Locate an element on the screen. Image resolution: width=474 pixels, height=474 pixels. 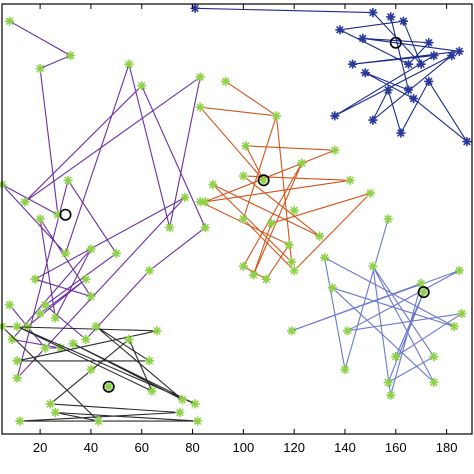
x-tick-label: 80 is located at coordinates (192, 447).